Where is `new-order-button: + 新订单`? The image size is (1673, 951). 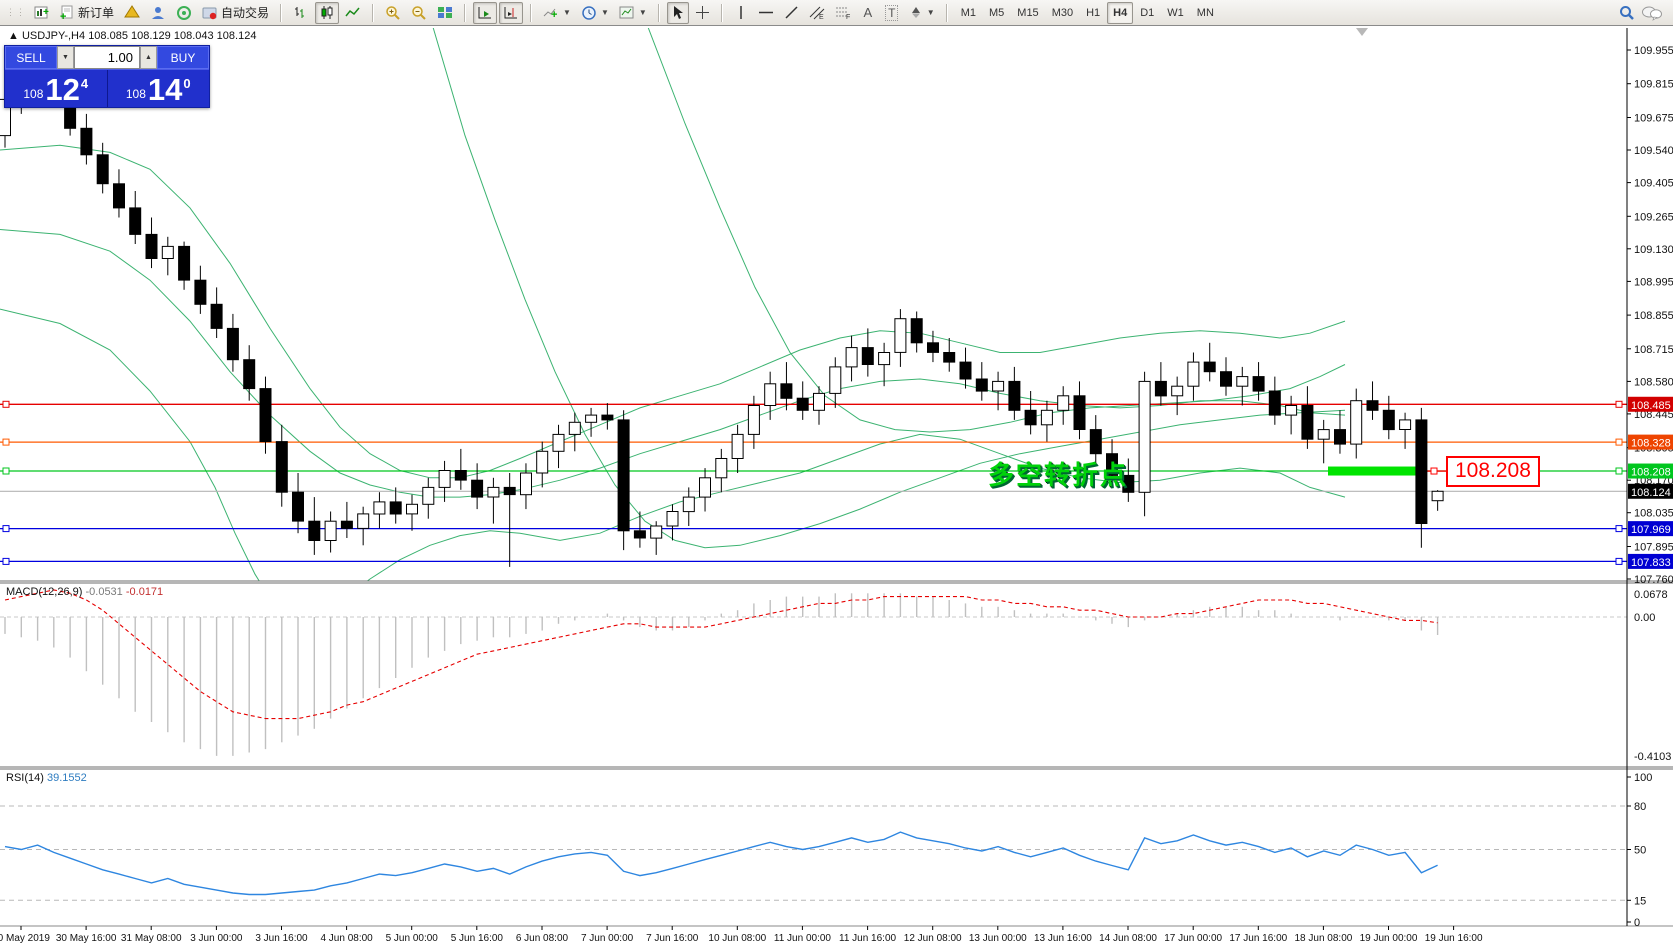
new-order-button: + 新订单 is located at coordinates (87, 13).